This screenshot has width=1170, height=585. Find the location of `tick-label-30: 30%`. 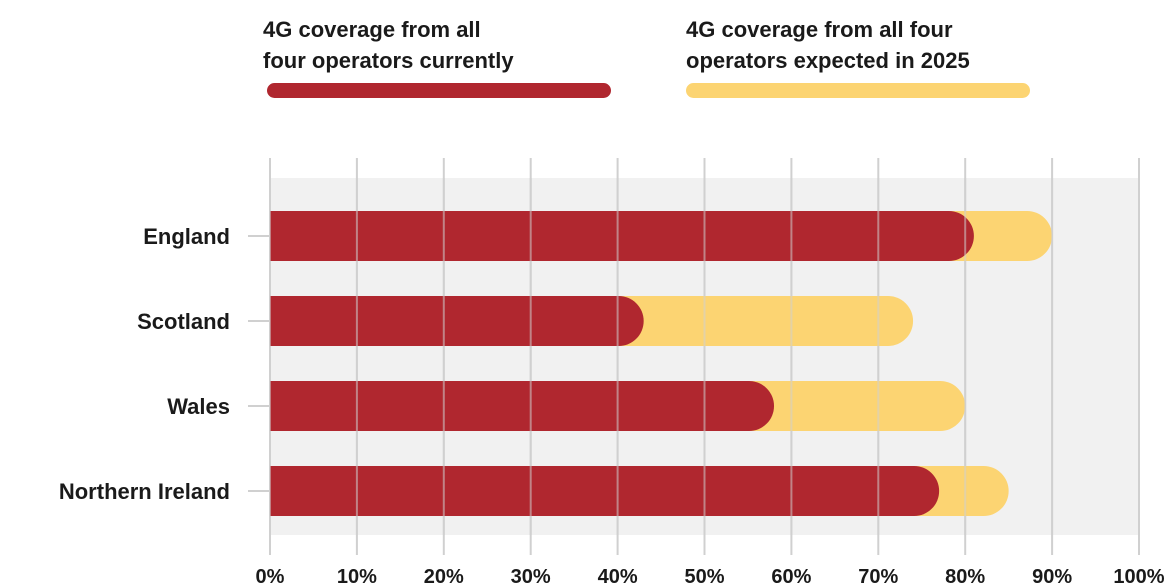

tick-label-30: 30% is located at coordinates (531, 575).